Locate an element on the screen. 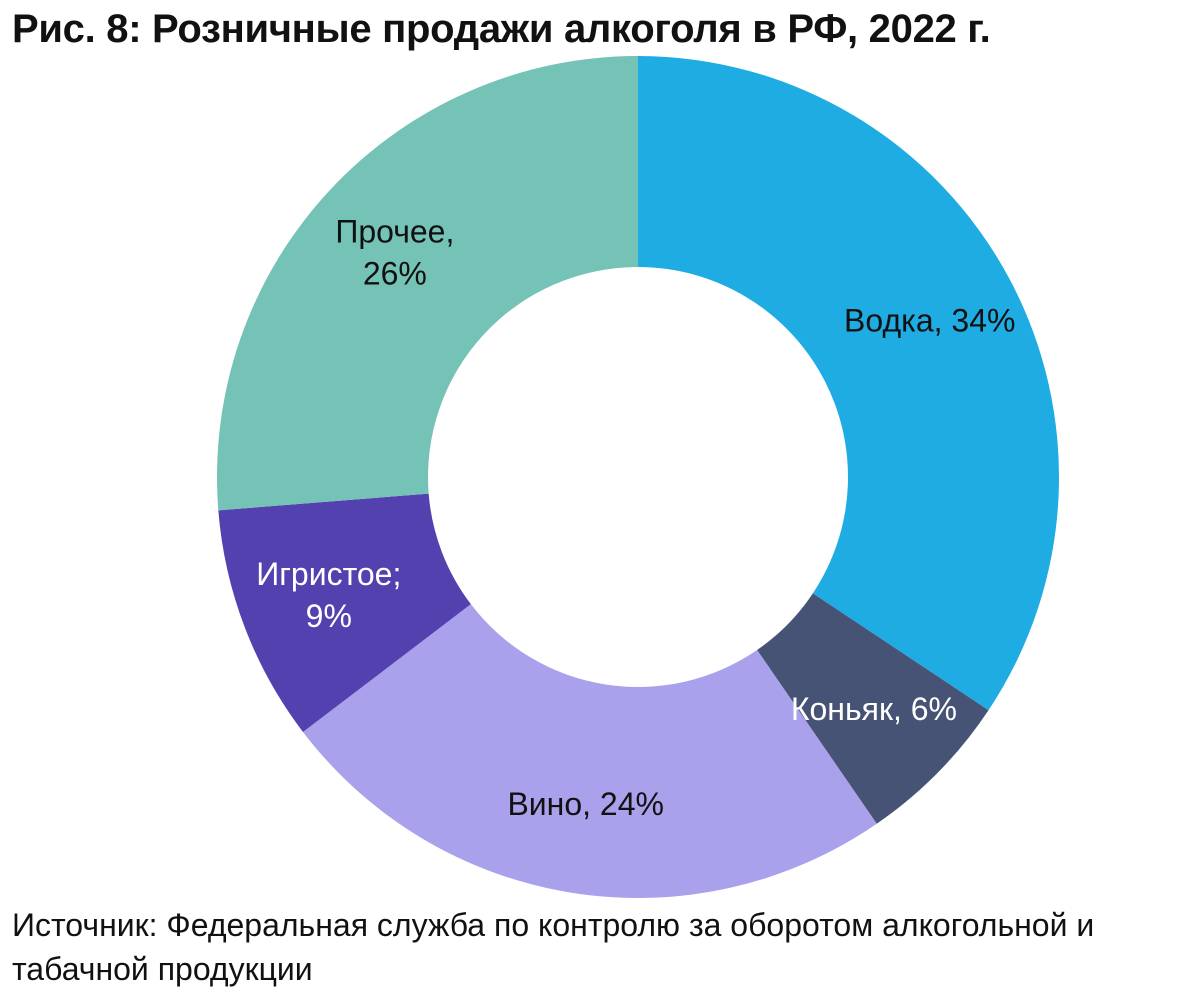 This screenshot has height=991, width=1200. slice-label-коньяк: Коньяк, 6% is located at coordinates (874, 709).